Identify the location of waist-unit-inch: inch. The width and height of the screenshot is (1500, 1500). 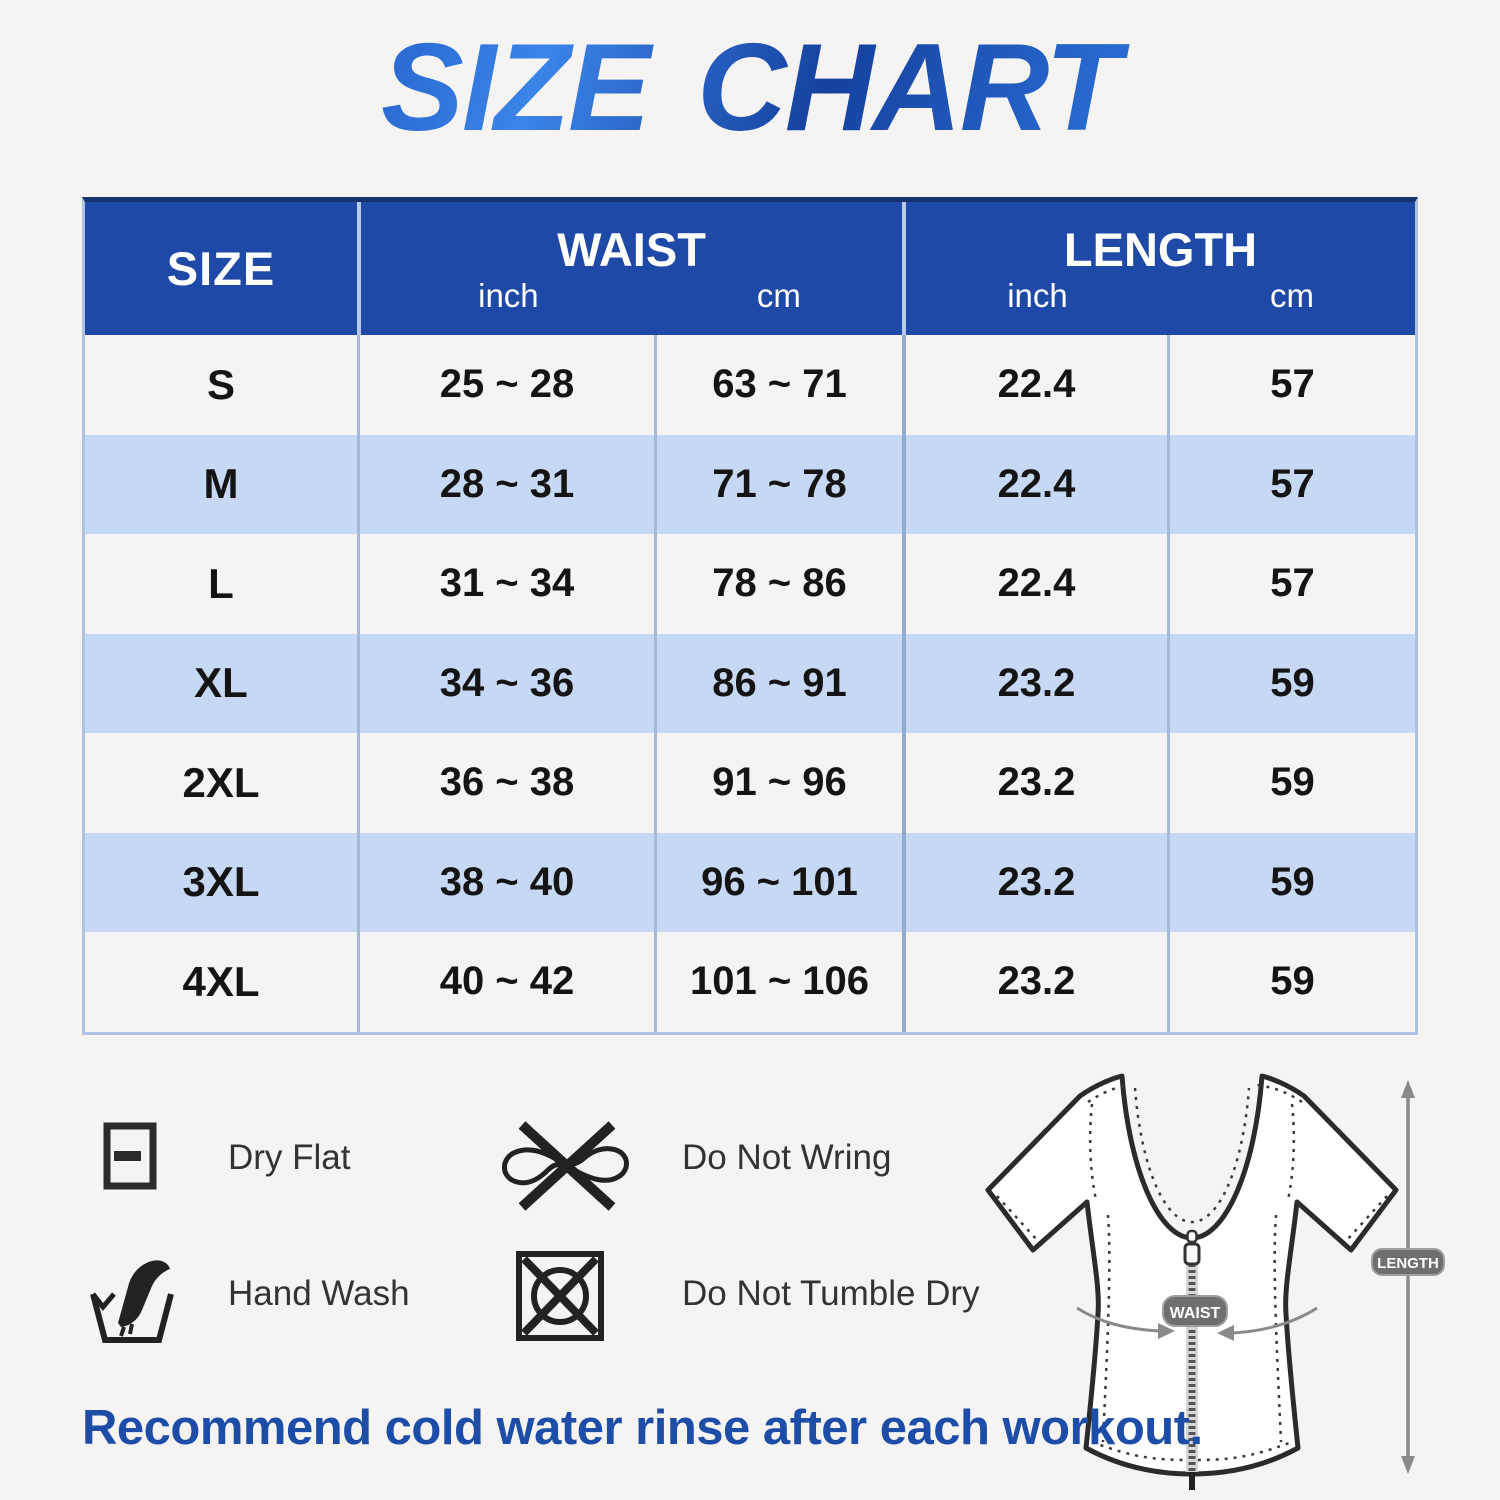
(508, 295).